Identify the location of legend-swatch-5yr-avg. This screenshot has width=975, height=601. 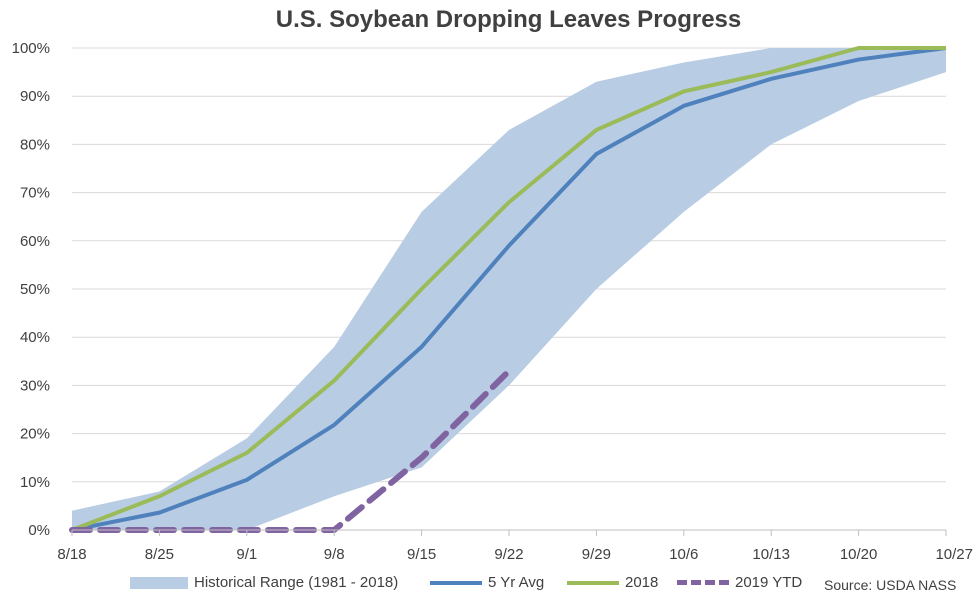
(456, 582).